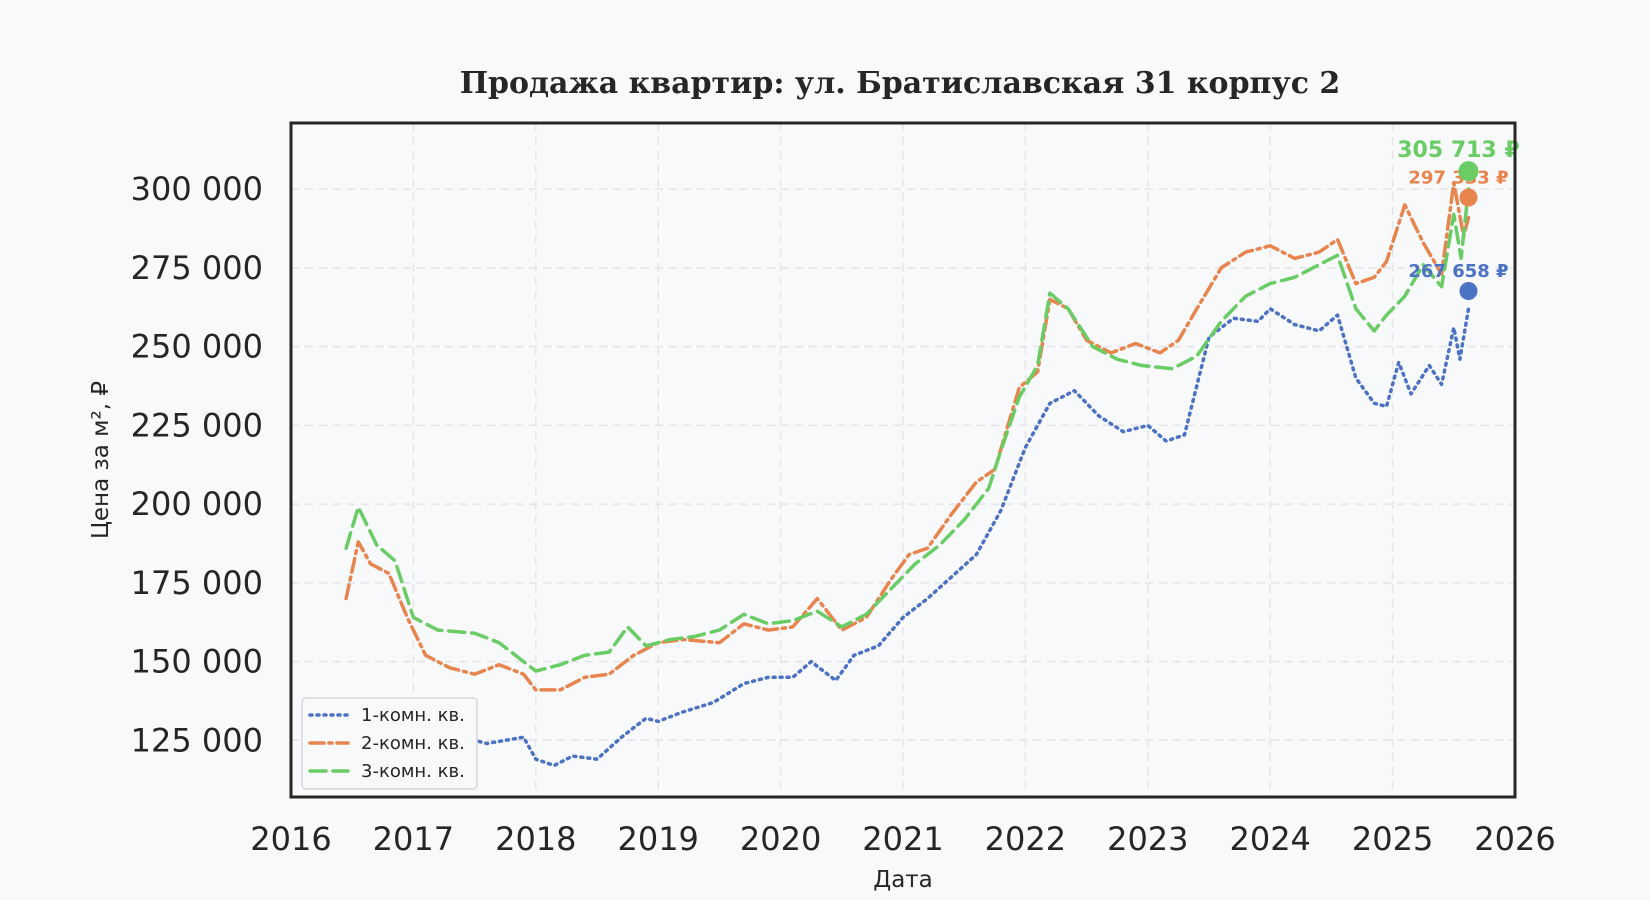 This screenshot has width=1650, height=900. I want to click on x-tick-label: 2021, so click(902, 839).